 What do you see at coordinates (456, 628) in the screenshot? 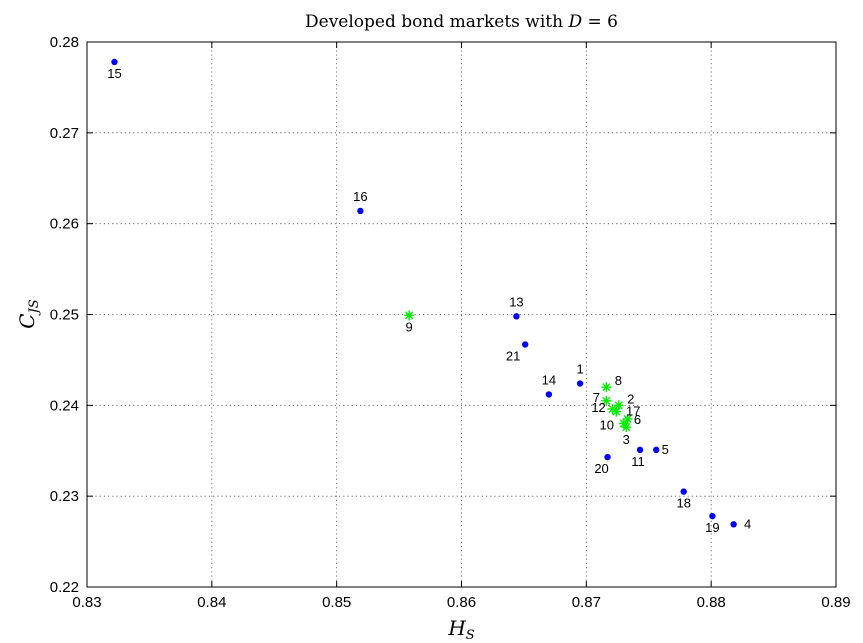
I see `x-axis-label-main: H` at bounding box center [456, 628].